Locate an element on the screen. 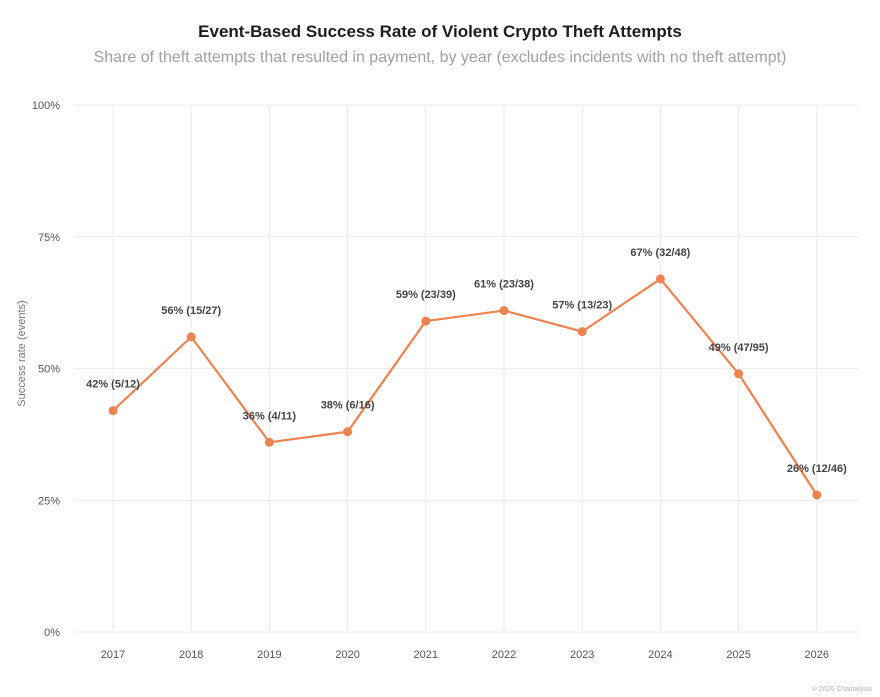 Image resolution: width=880 pixels, height=697 pixels. data-label: 56% (15/27) is located at coordinates (191, 311).